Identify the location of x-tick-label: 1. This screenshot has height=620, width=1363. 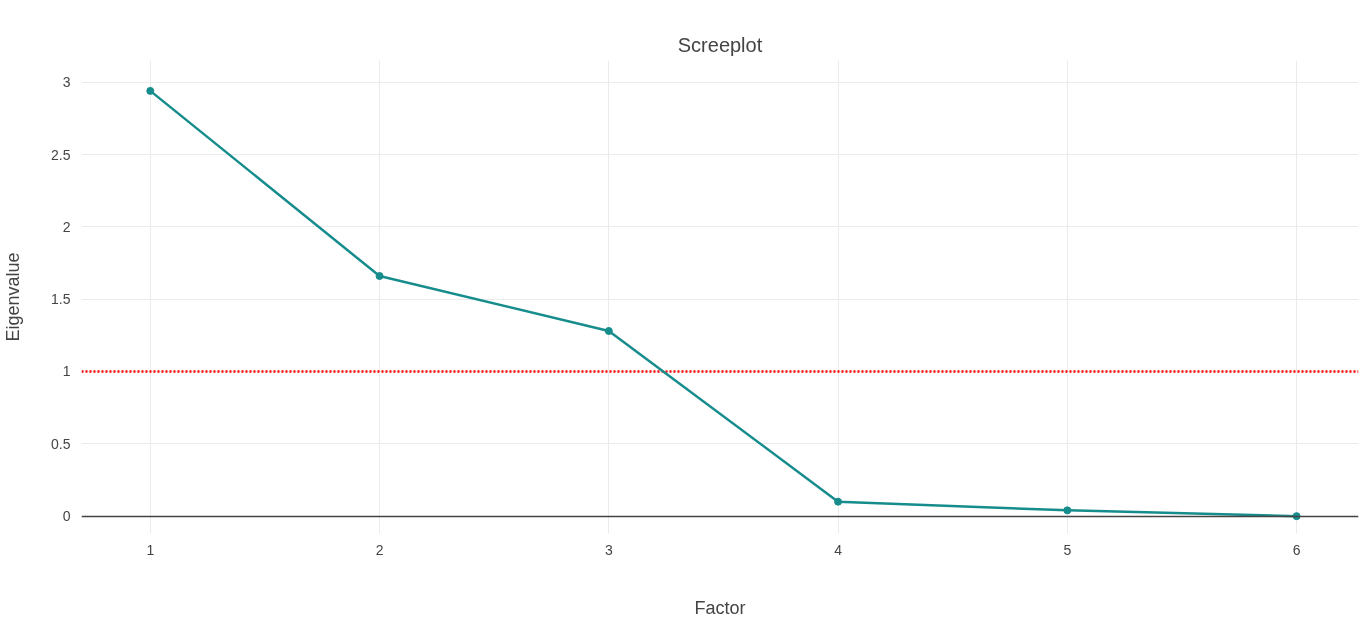
(150, 549).